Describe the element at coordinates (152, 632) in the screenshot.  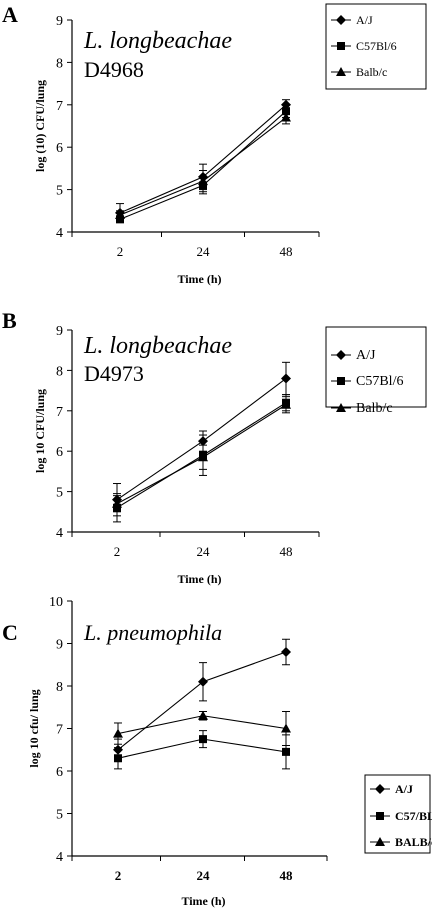
I see `chart-title: L. pneumophila` at that location.